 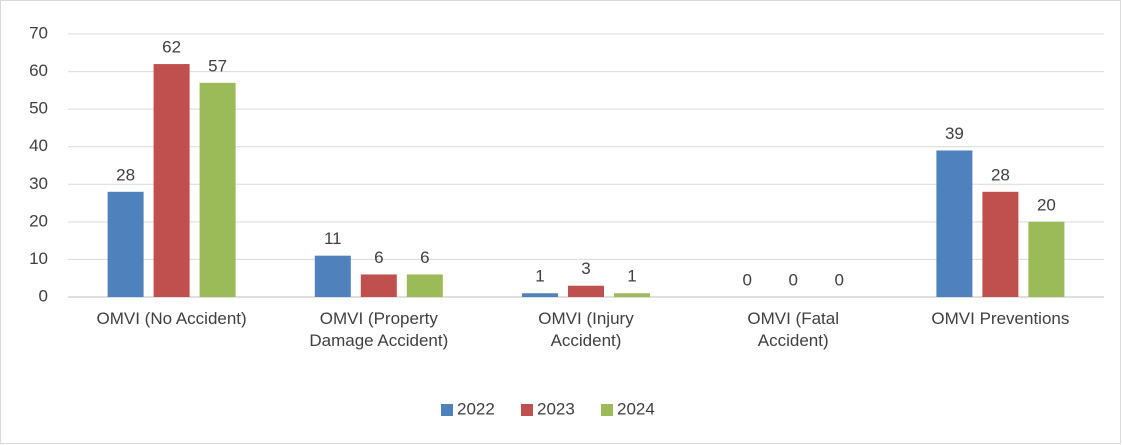 I want to click on x-tick-label: OMVI (Injury Accident), so click(x=586, y=329).